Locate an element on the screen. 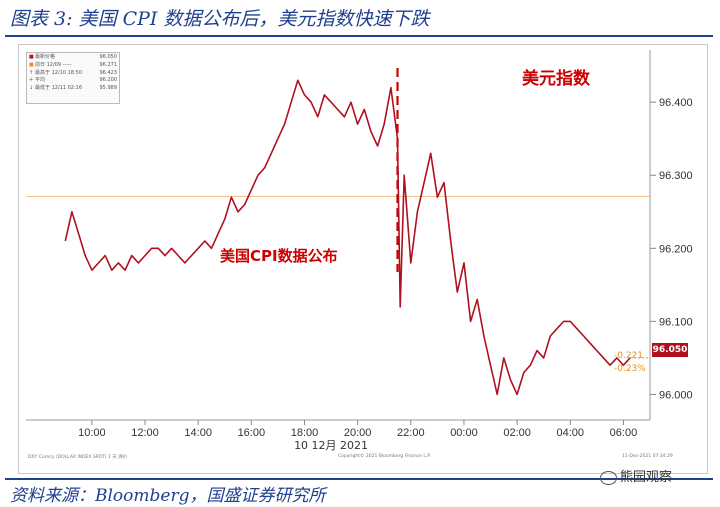 The height and width of the screenshot is (507, 720). legend-label: 最新价格 is located at coordinates (45, 57).